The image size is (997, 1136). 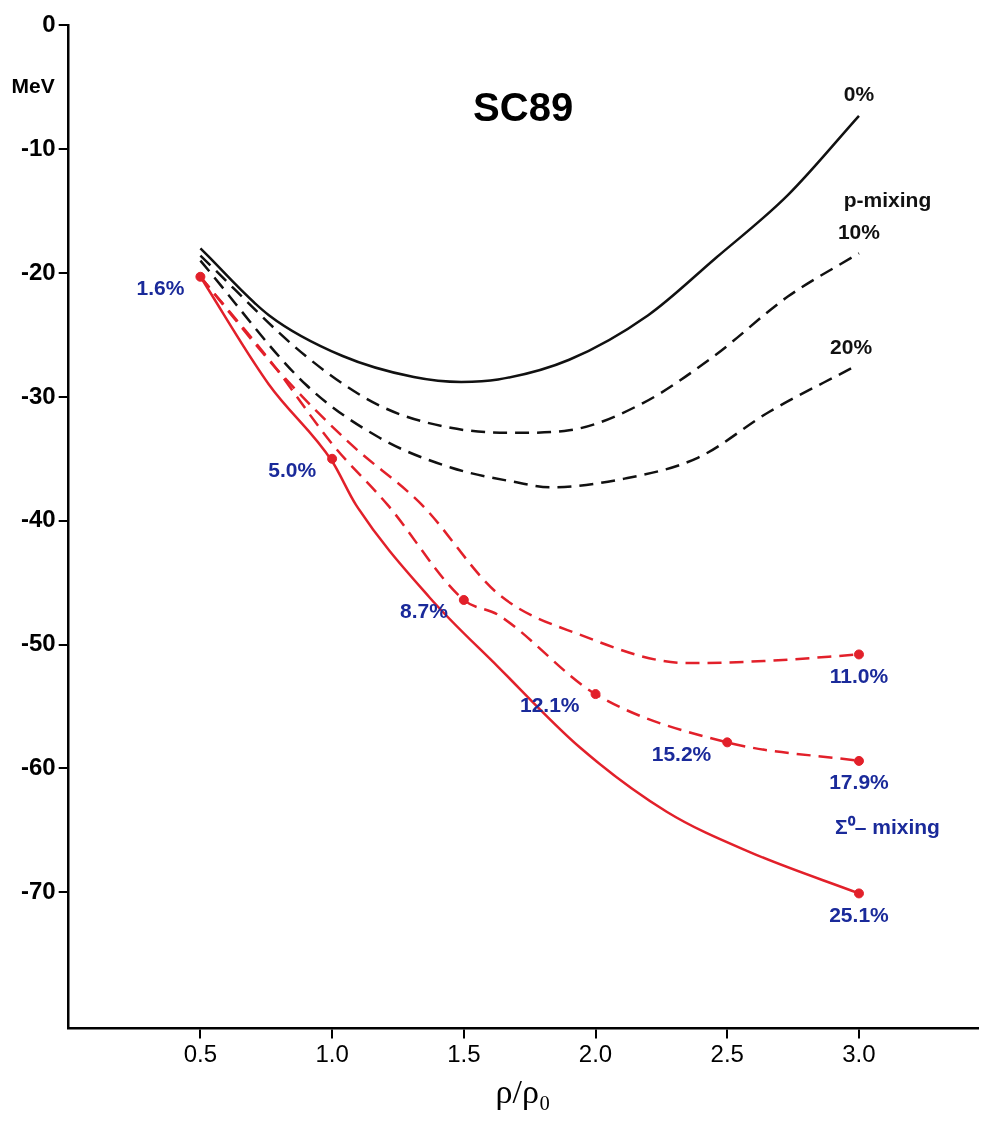 I want to click on x-tick-label: 2.5, so click(x=727, y=1054).